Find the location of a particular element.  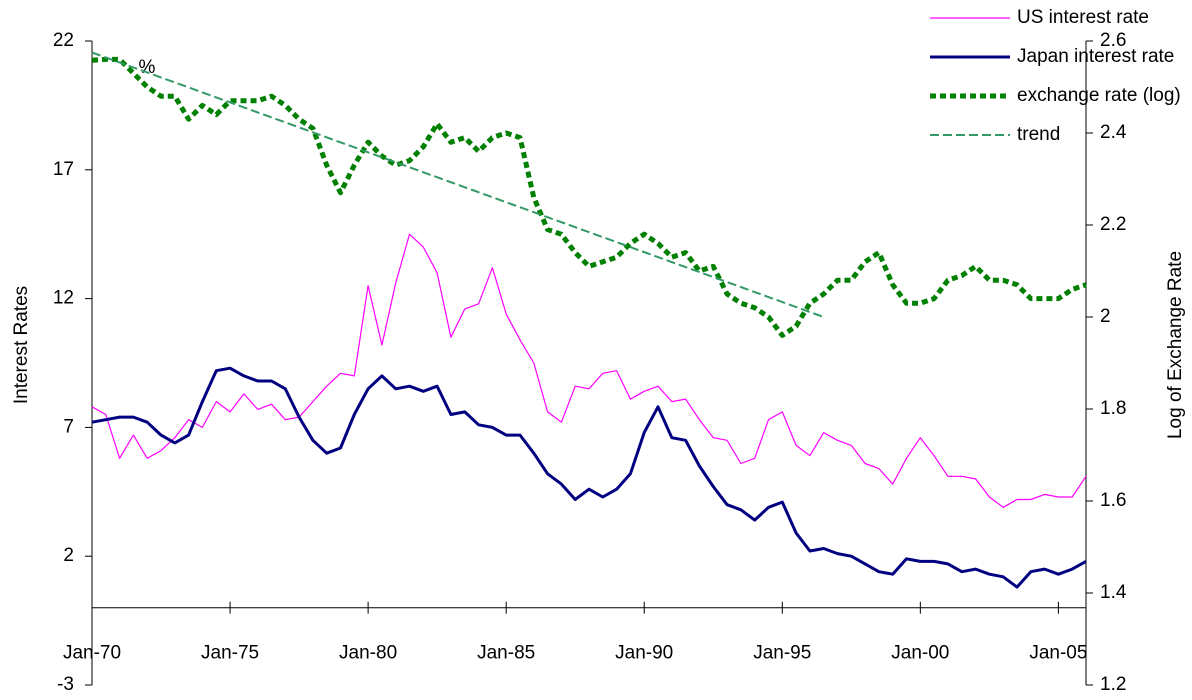

x-tick-label: Jan-75 is located at coordinates (230, 653).